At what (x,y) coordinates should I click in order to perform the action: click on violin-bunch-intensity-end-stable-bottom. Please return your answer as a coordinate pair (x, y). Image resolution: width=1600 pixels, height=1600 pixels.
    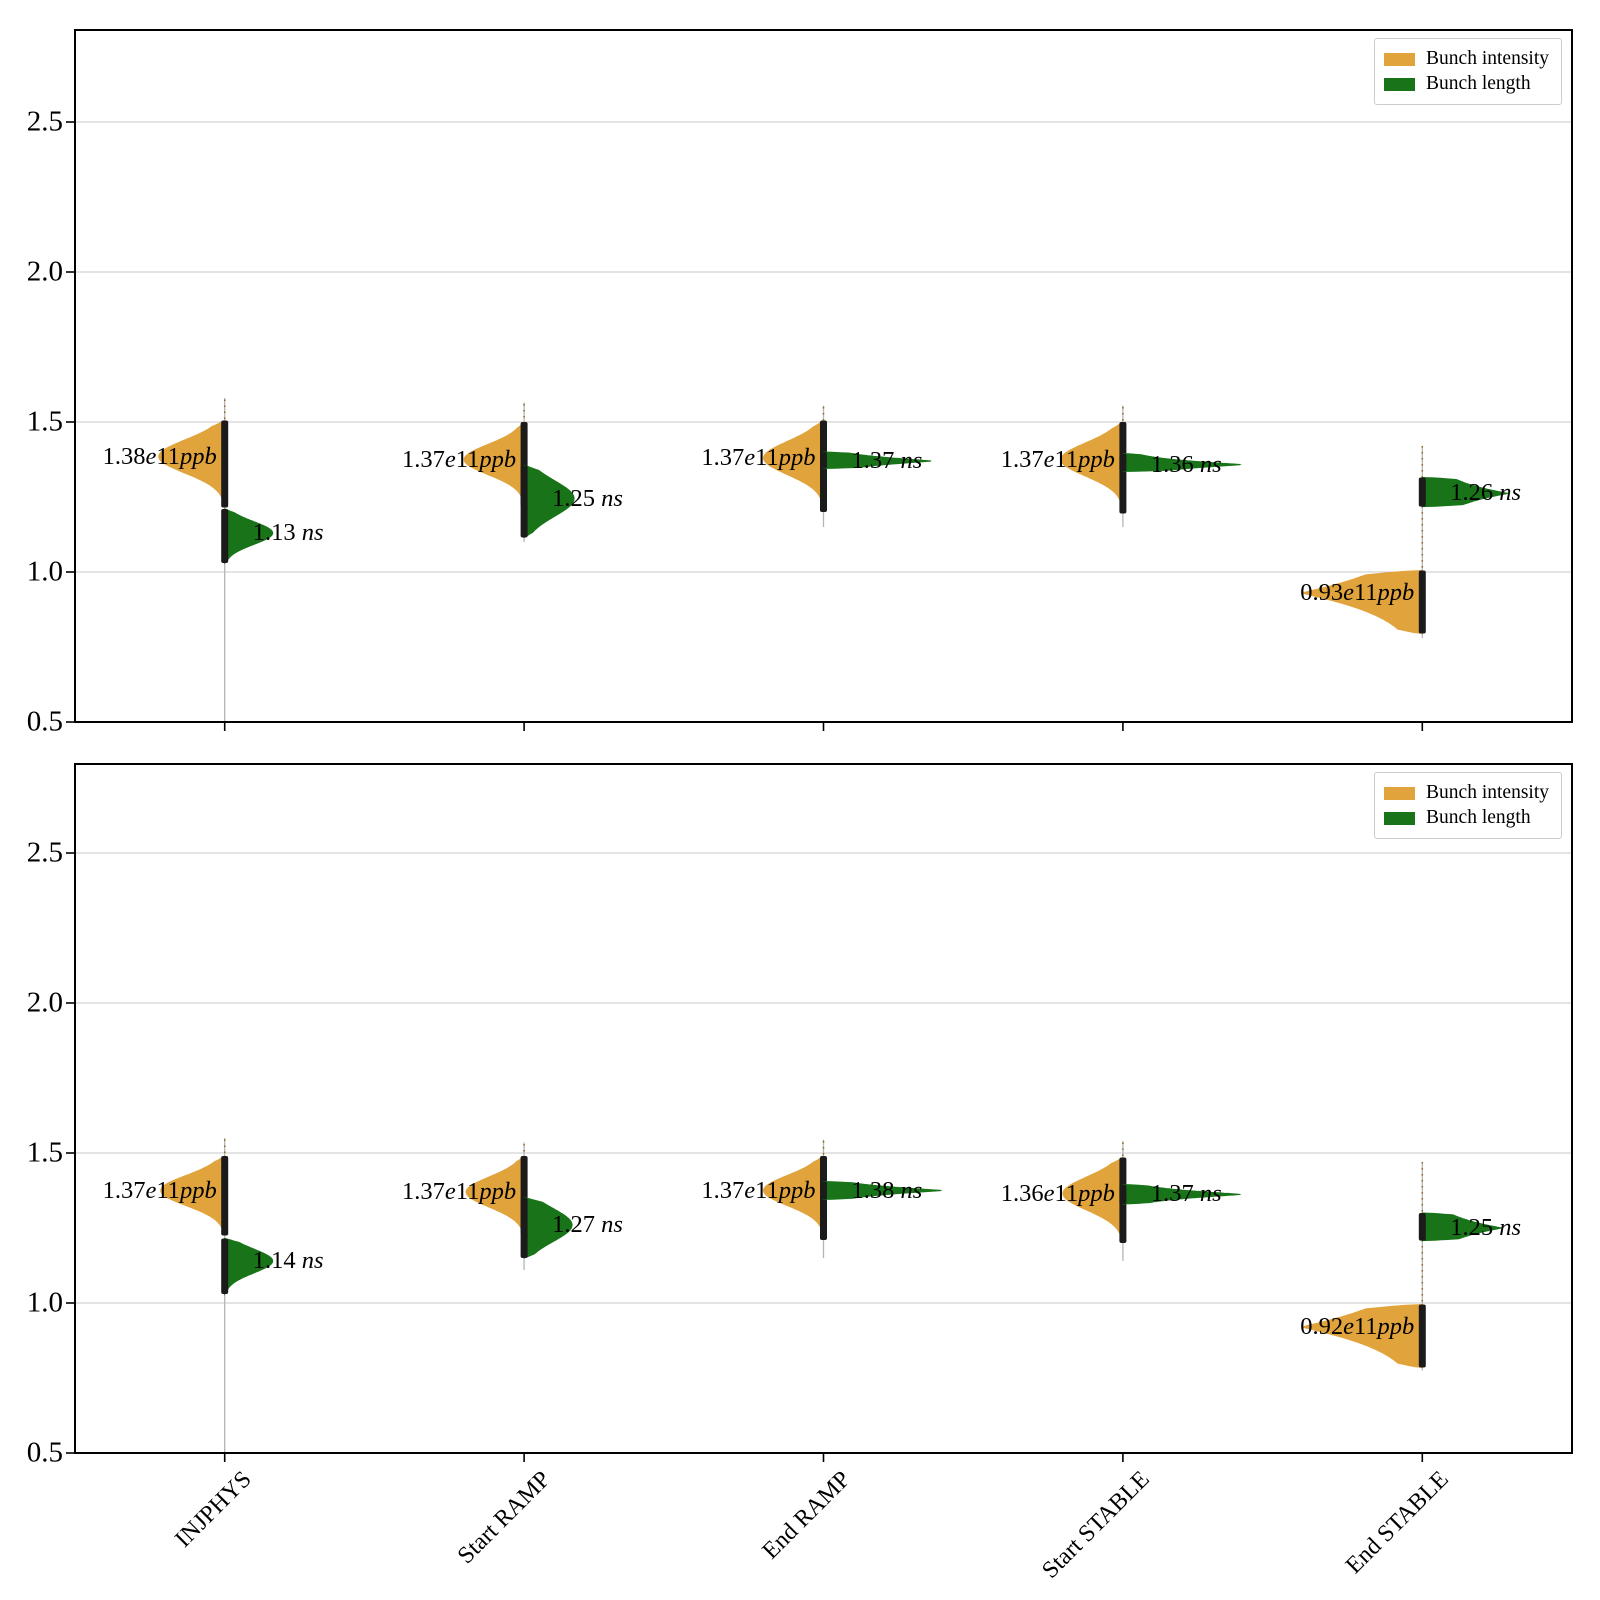
    Looking at the image, I should click on (1362, 1336).